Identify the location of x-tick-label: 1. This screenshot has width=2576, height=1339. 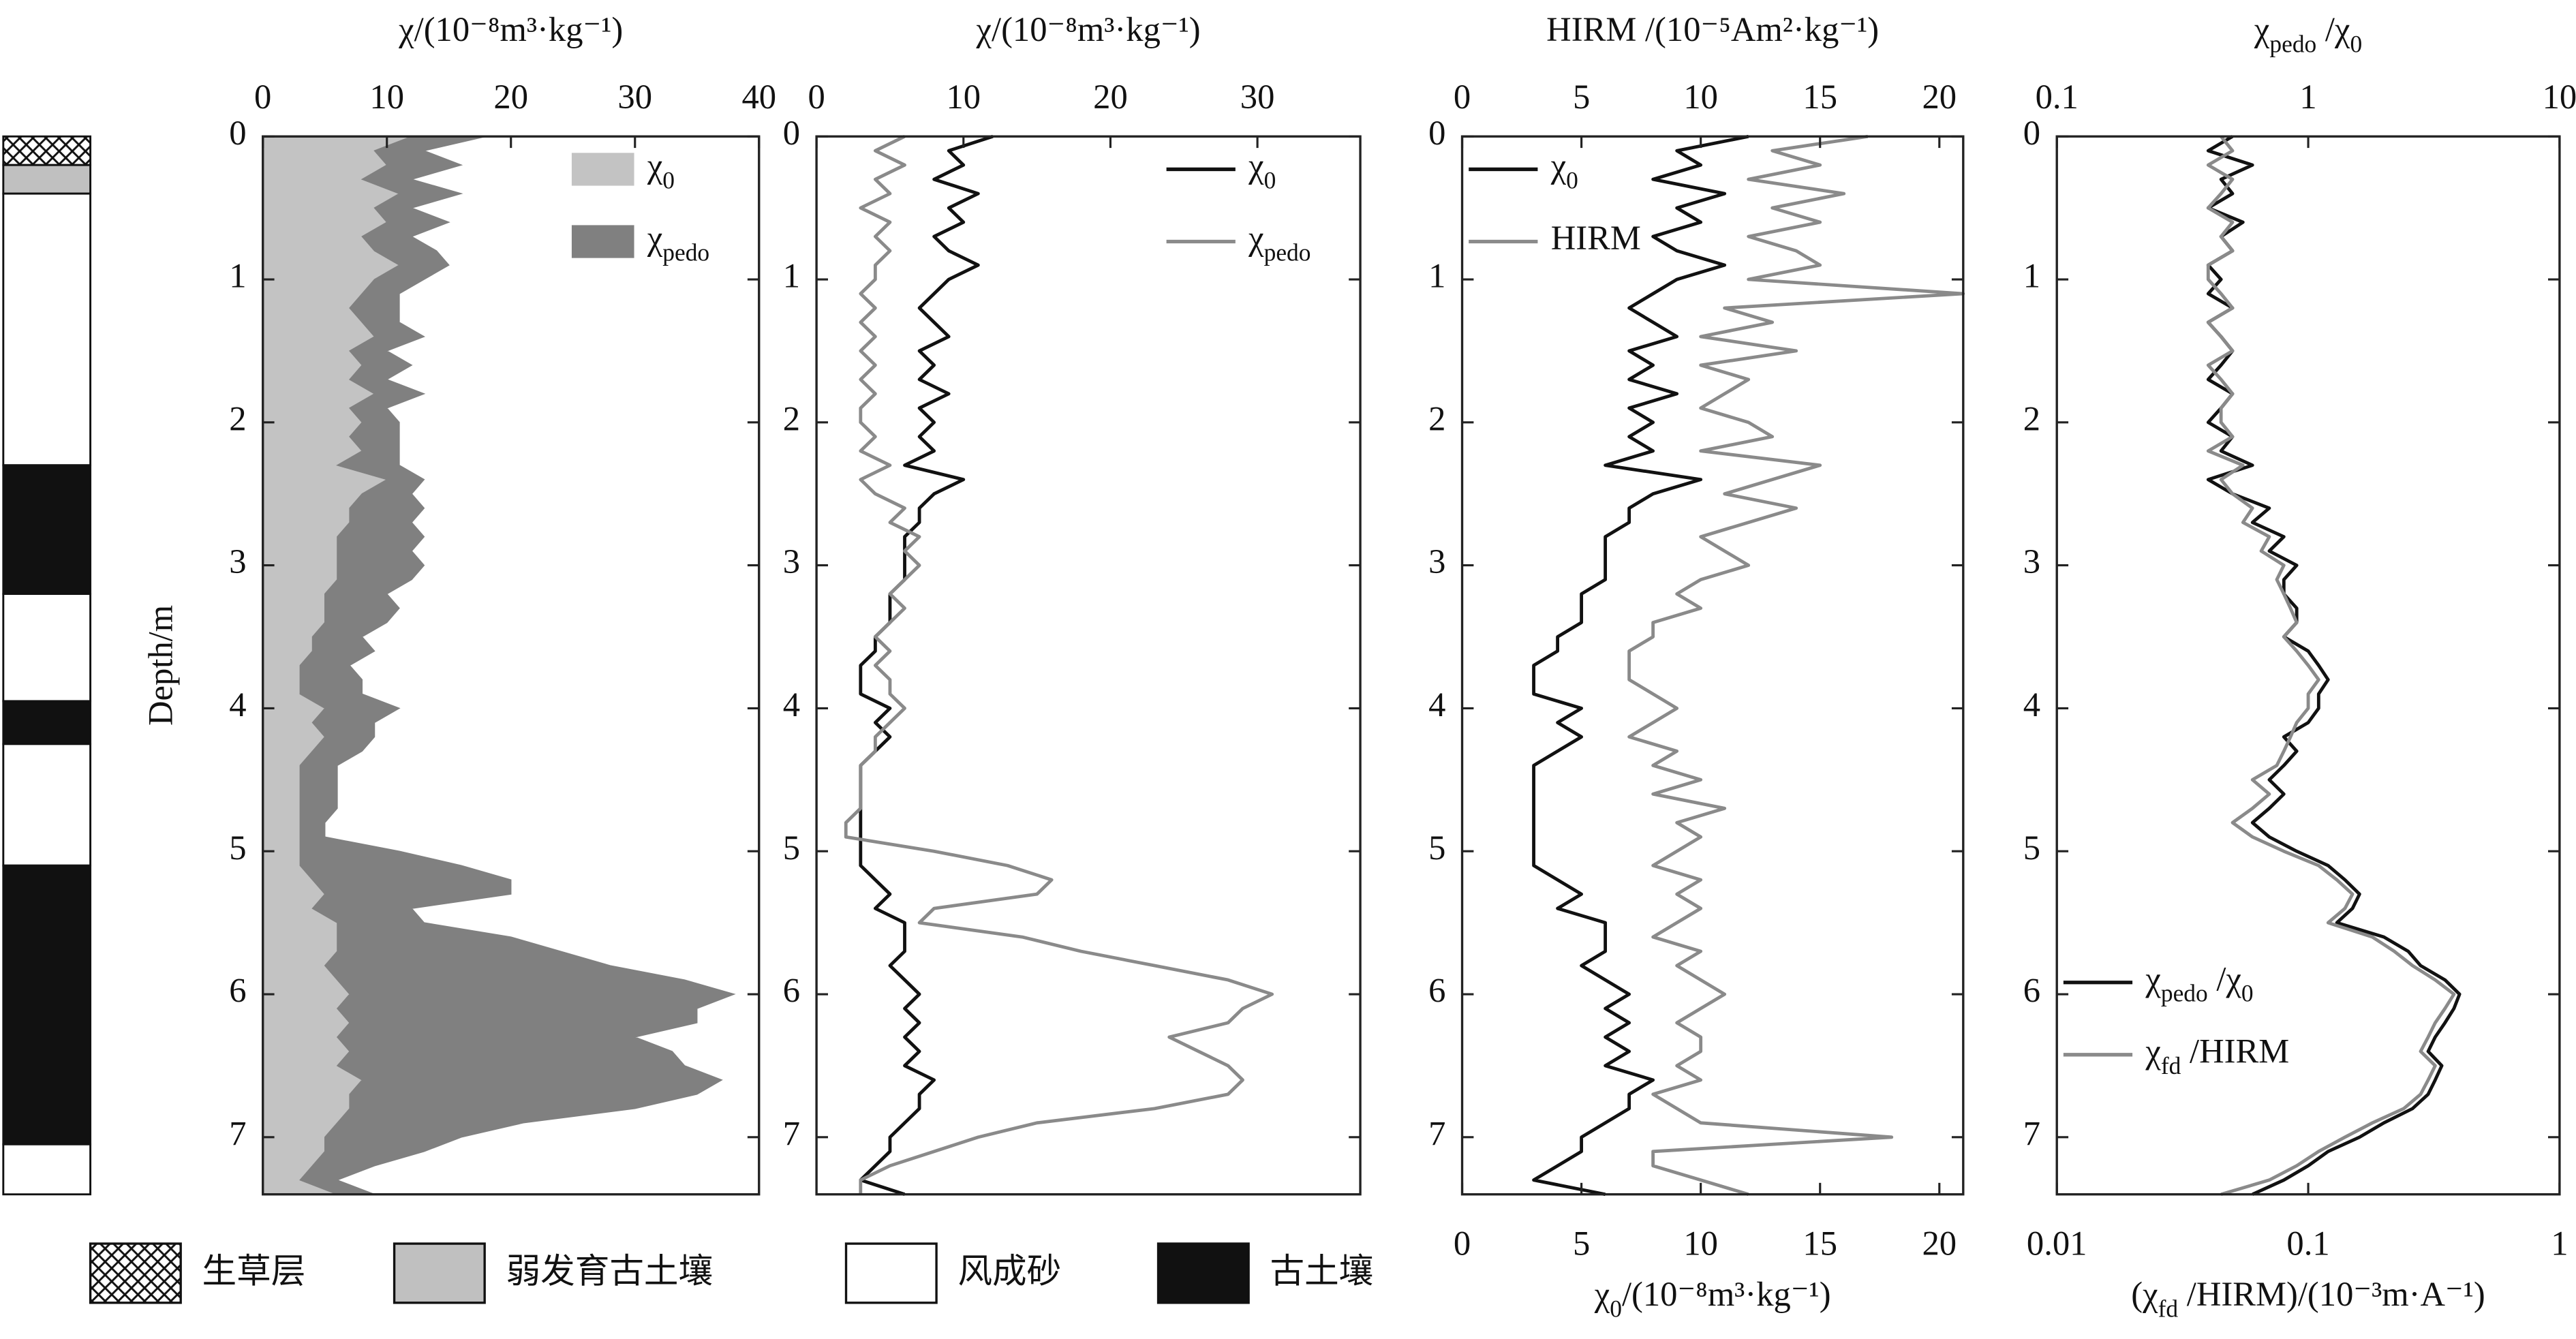
(2307, 97).